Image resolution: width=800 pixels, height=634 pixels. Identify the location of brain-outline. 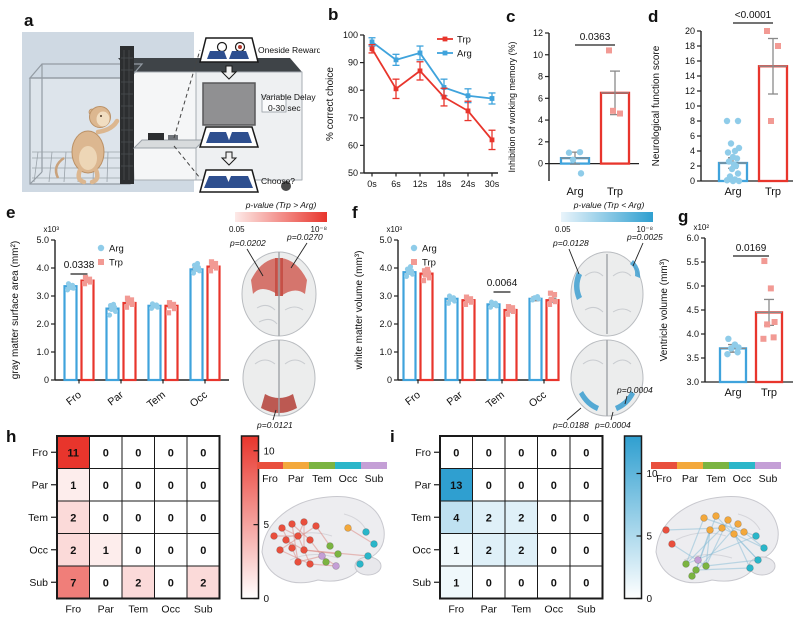
(323, 540).